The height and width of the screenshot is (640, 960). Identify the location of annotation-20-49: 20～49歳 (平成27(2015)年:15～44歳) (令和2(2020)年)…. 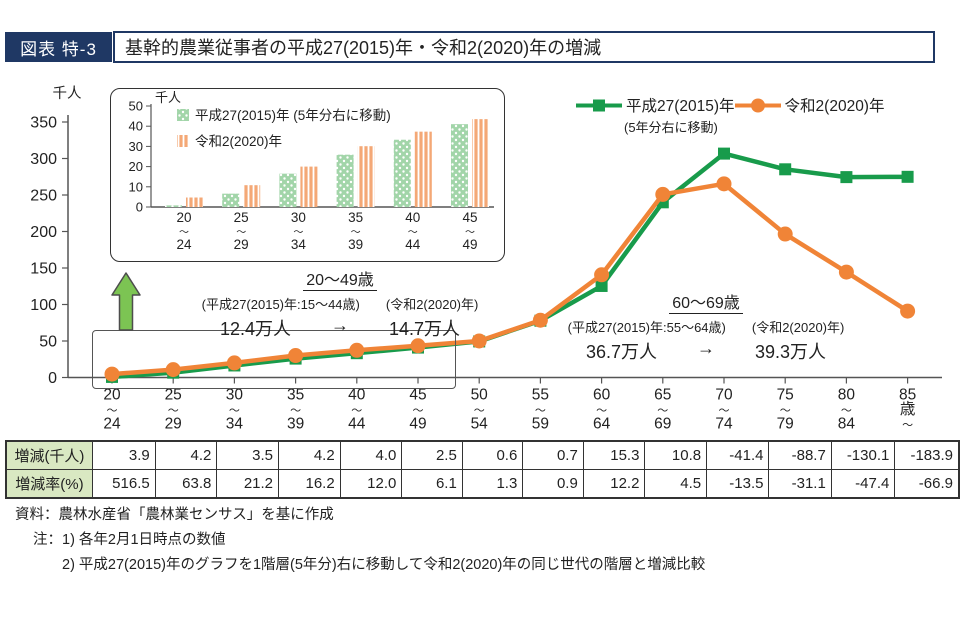
(340, 303).